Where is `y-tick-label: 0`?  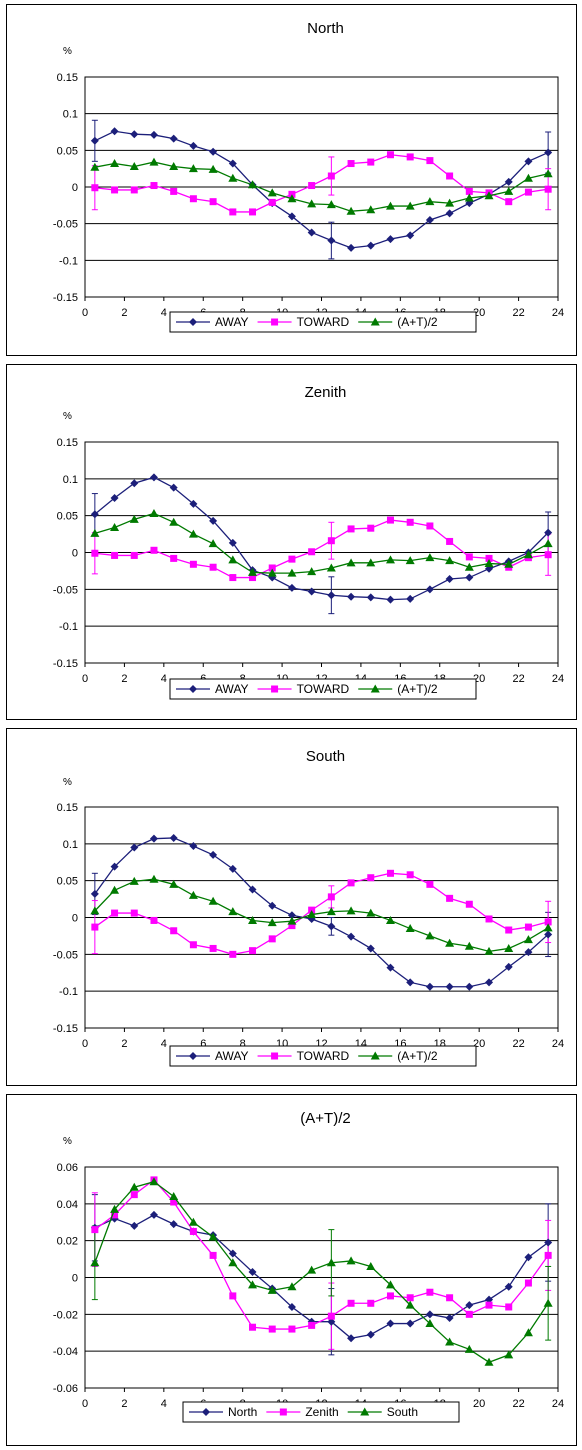
y-tick-label: 0 is located at coordinates (75, 919).